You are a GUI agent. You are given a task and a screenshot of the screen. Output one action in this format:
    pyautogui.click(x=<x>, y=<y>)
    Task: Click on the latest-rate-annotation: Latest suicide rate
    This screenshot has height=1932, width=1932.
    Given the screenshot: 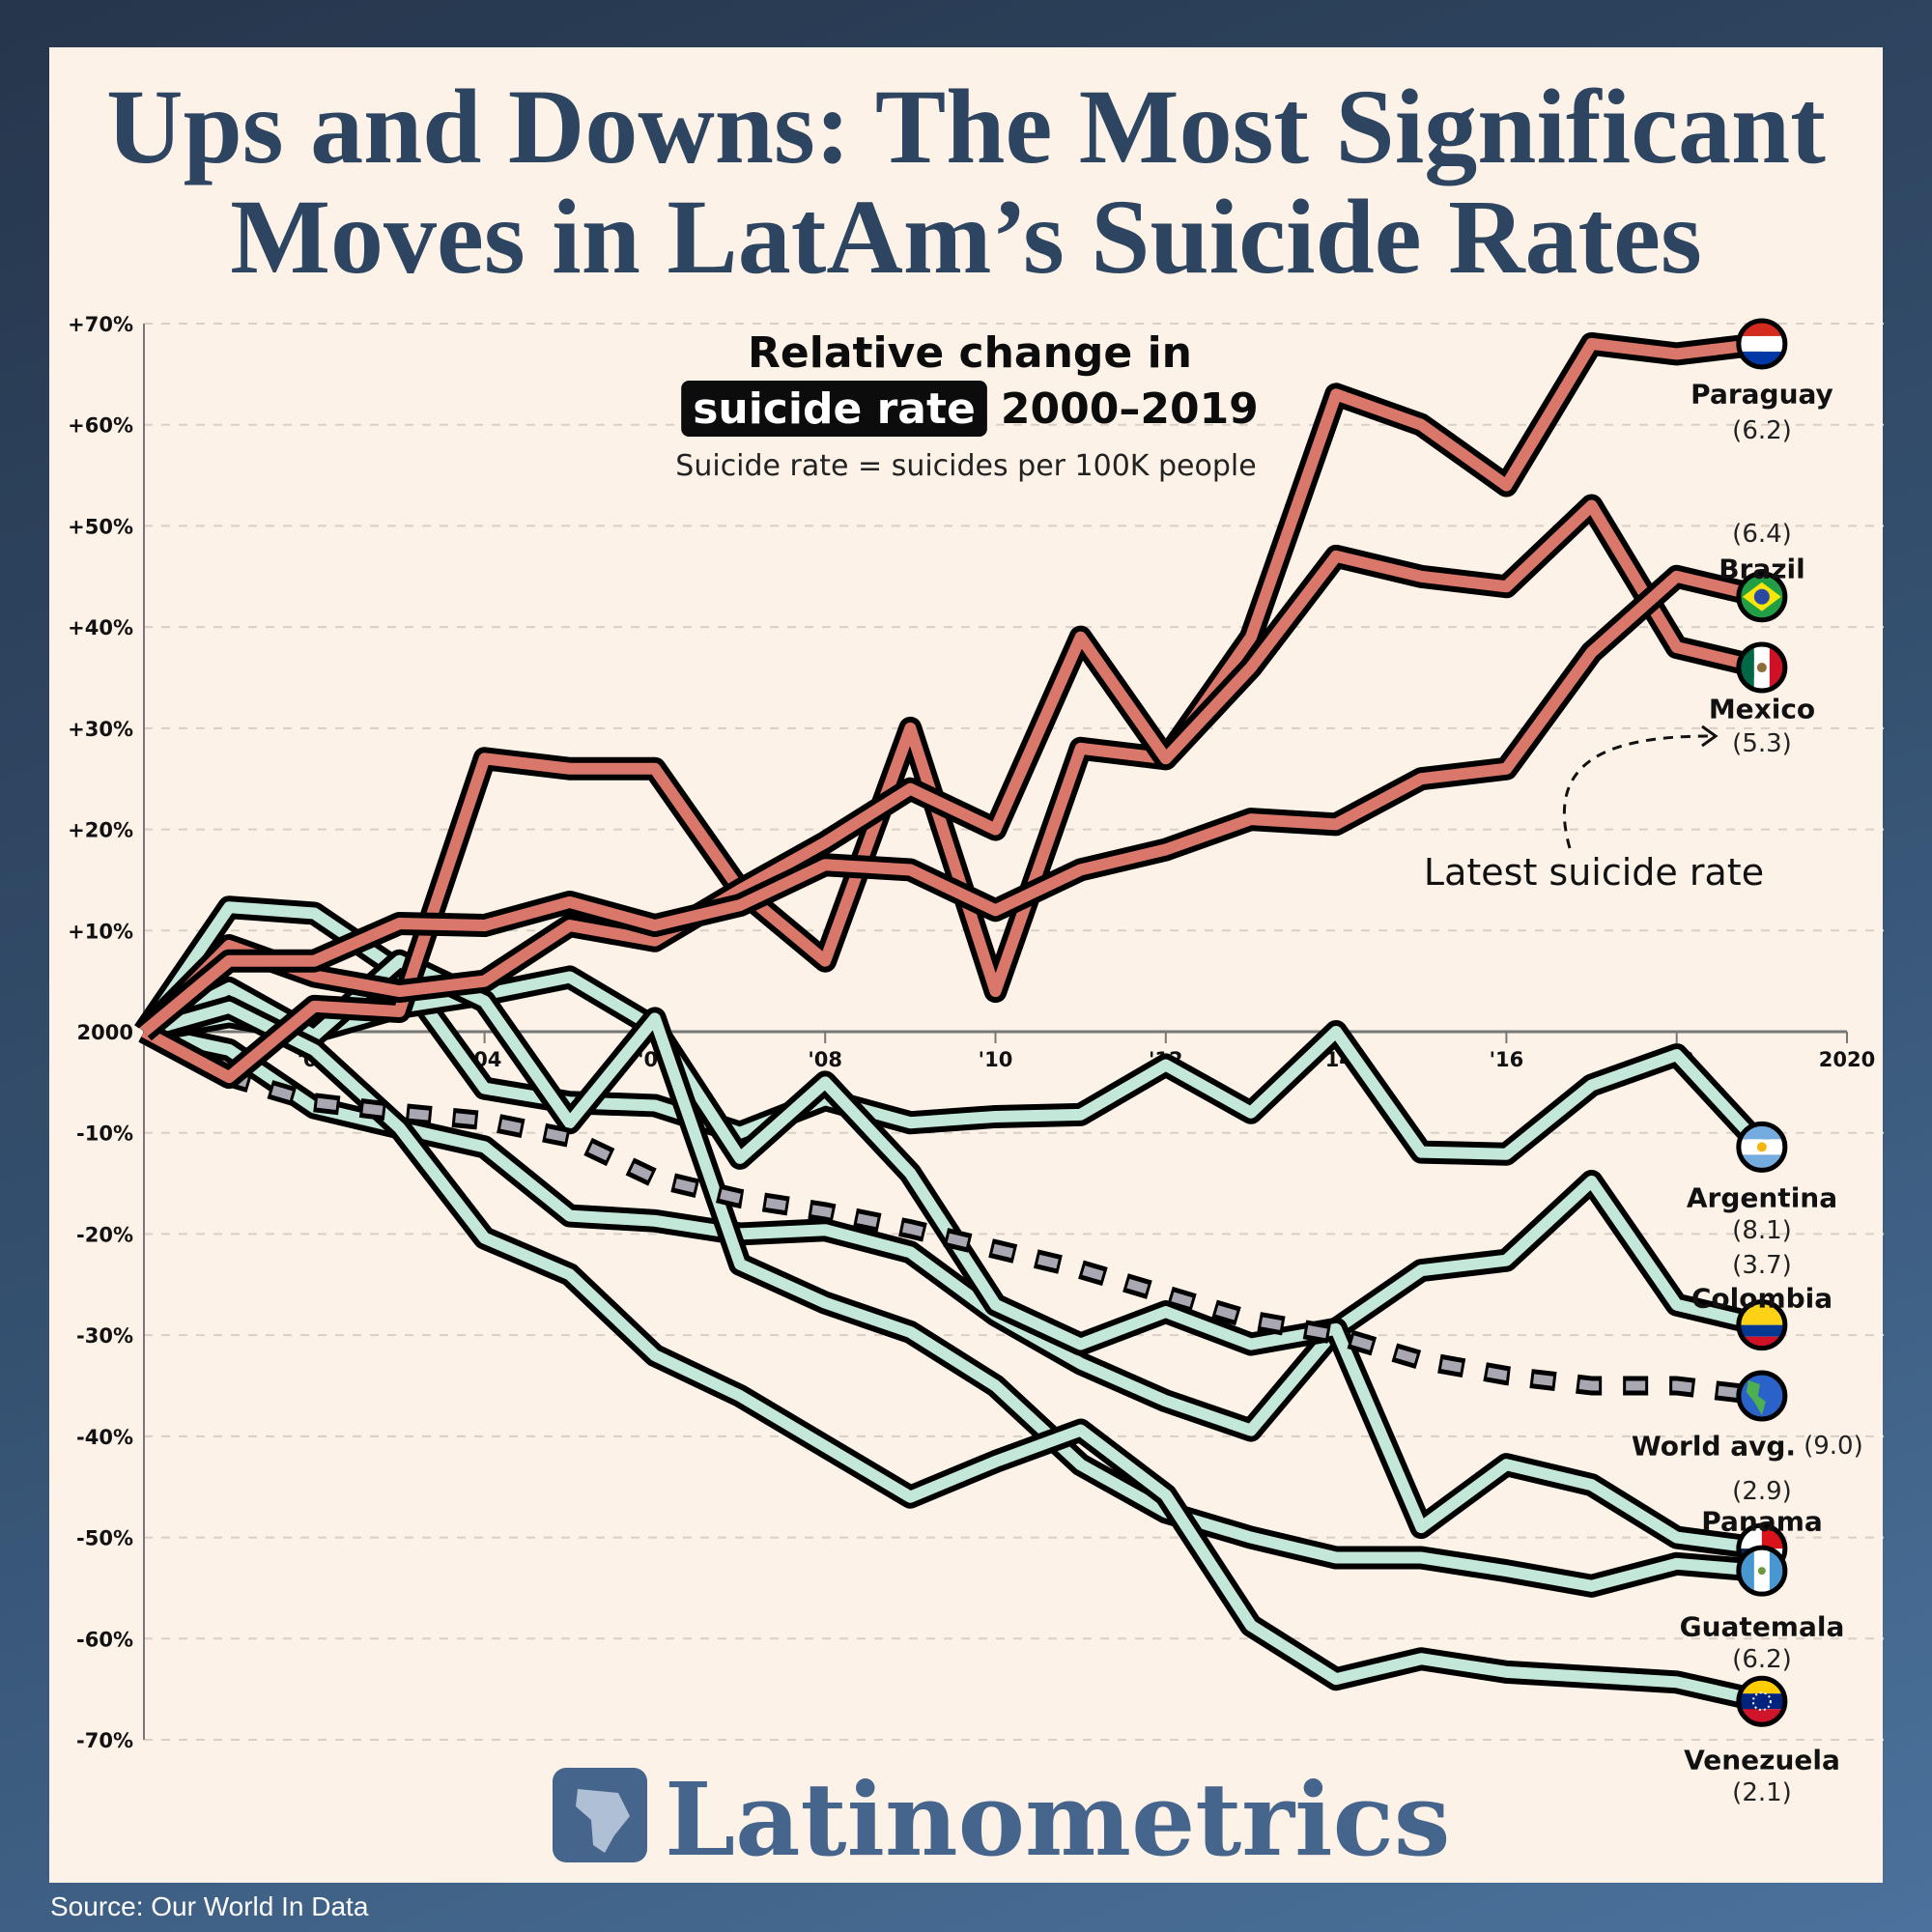 What is the action you would take?
    pyautogui.click(x=1594, y=809)
    